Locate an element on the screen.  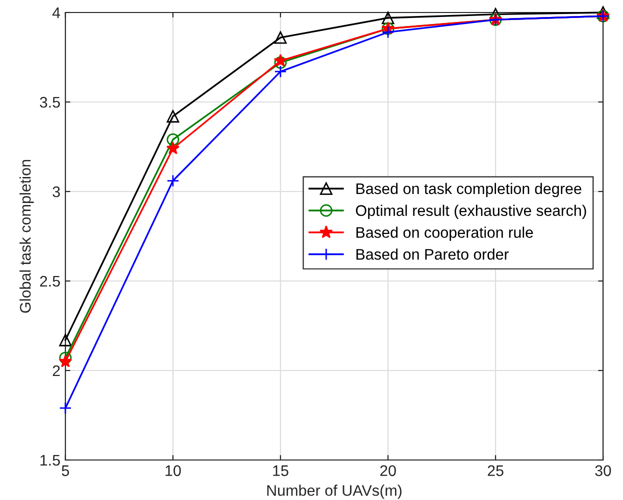
x-tick-label: 5 is located at coordinates (66, 470).